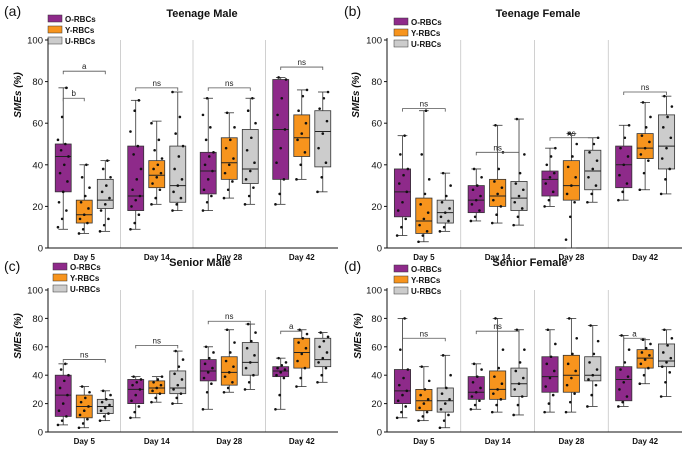 The height and width of the screenshot is (460, 685). What do you see at coordinates (85, 278) in the screenshot?
I see `legend-label-y-rbcs: Y-RBCs` at bounding box center [85, 278].